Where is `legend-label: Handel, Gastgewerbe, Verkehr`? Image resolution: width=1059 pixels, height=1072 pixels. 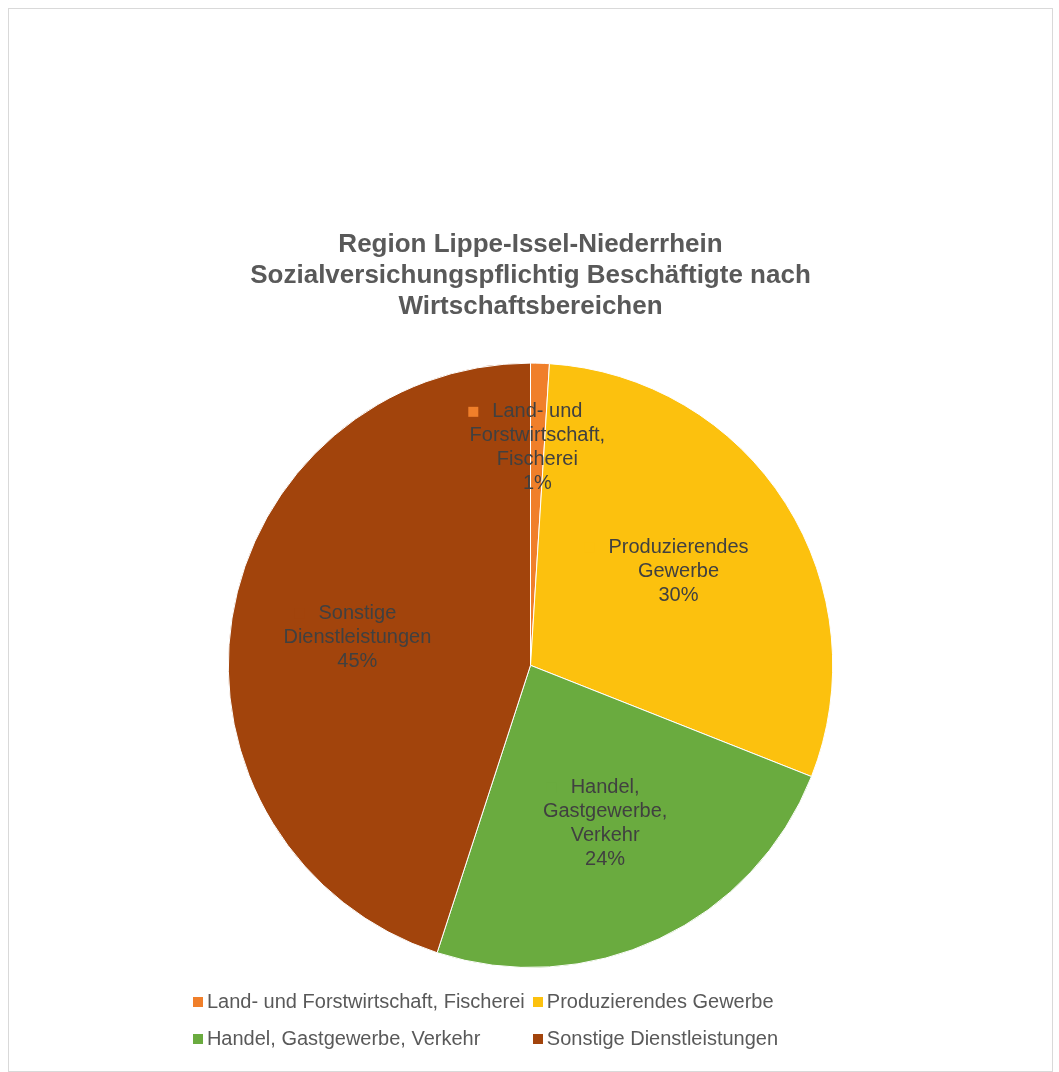
legend-label: Handel, Gastgewerbe, Verkehr is located at coordinates (343, 1038).